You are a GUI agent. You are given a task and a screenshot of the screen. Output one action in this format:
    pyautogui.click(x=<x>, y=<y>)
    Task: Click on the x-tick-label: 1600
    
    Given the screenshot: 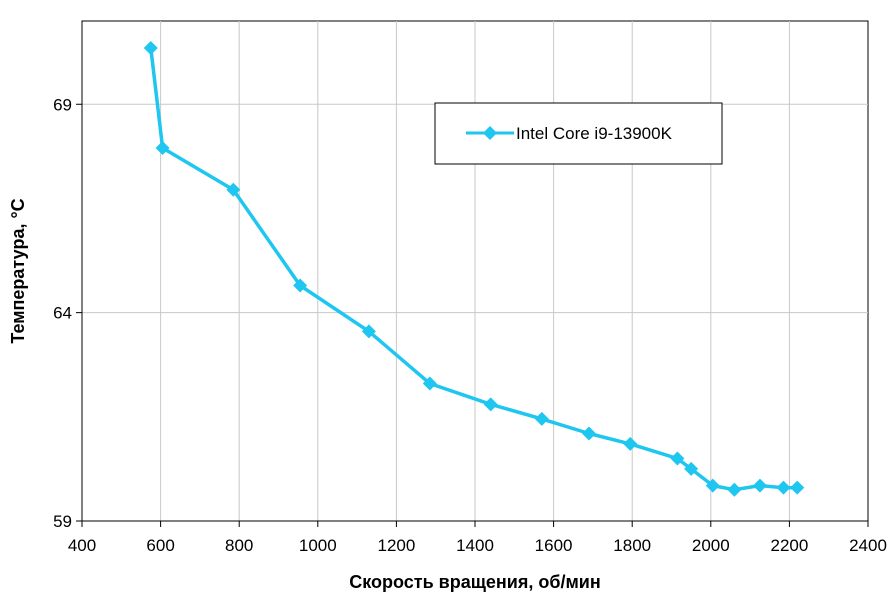 What is the action you would take?
    pyautogui.click(x=554, y=545)
    